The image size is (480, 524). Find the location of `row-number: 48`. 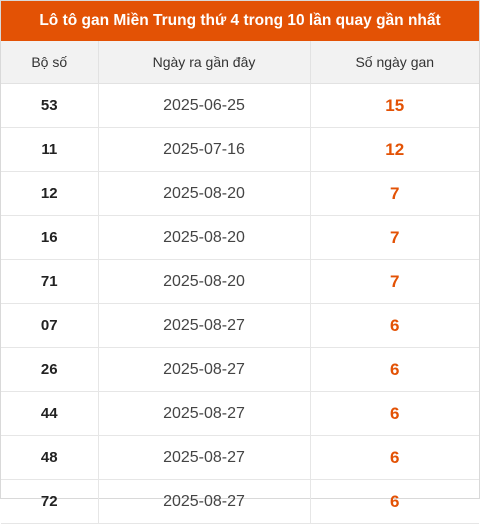

row-number: 48 is located at coordinates (50, 457).